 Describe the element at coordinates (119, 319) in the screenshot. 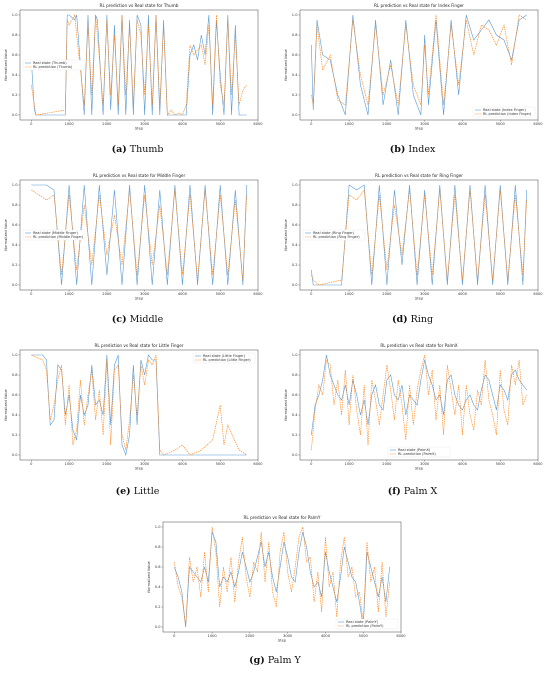

I see `caption-label: (c)` at that location.